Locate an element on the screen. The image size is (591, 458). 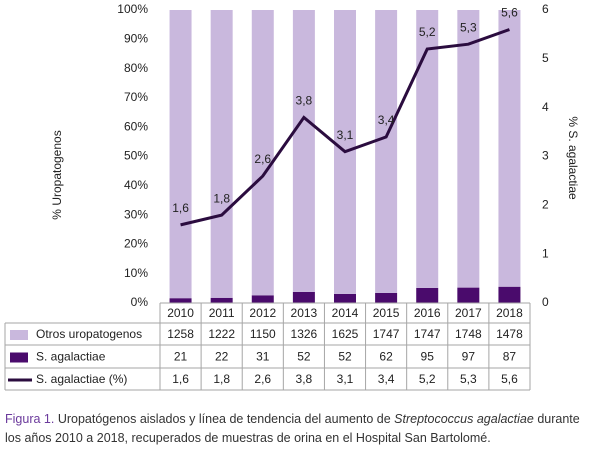
table-cell: 2,6 is located at coordinates (262, 379).